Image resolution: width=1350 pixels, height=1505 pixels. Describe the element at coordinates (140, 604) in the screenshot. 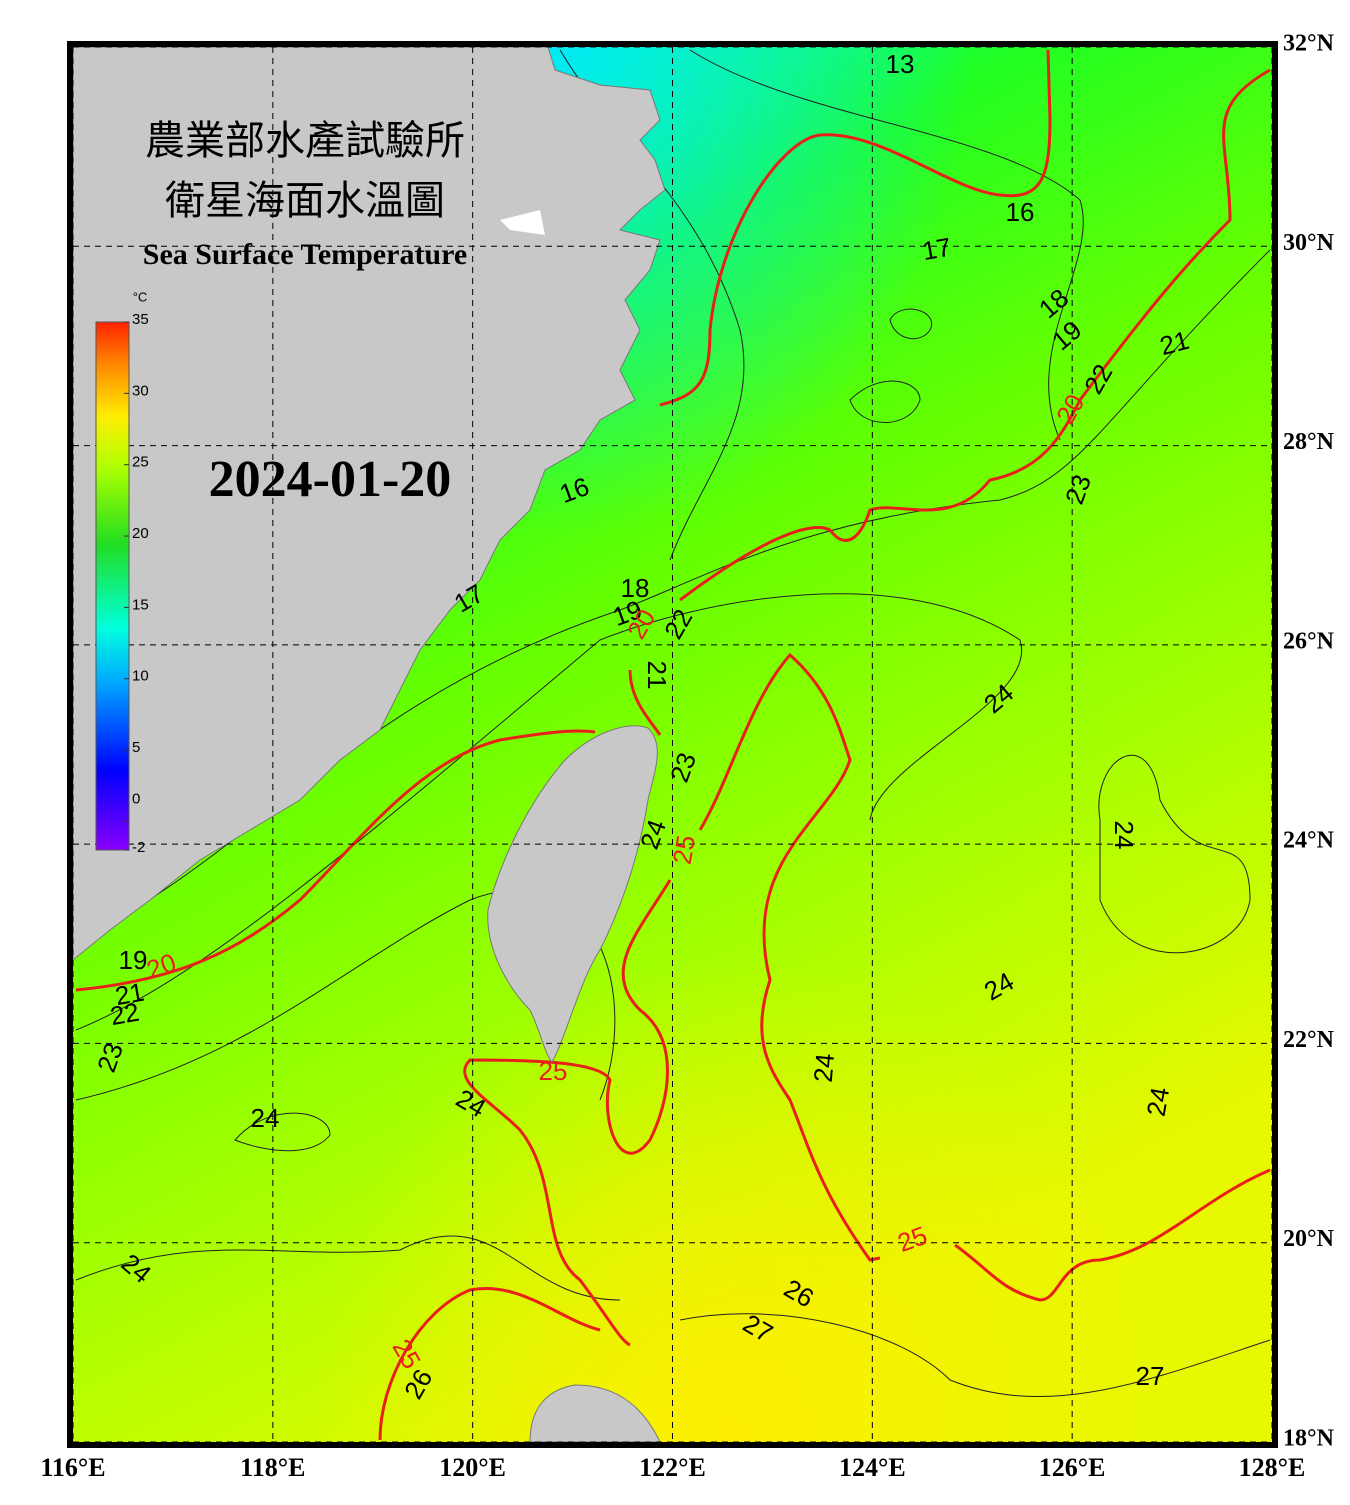

I see `colorbar-label: 15` at that location.